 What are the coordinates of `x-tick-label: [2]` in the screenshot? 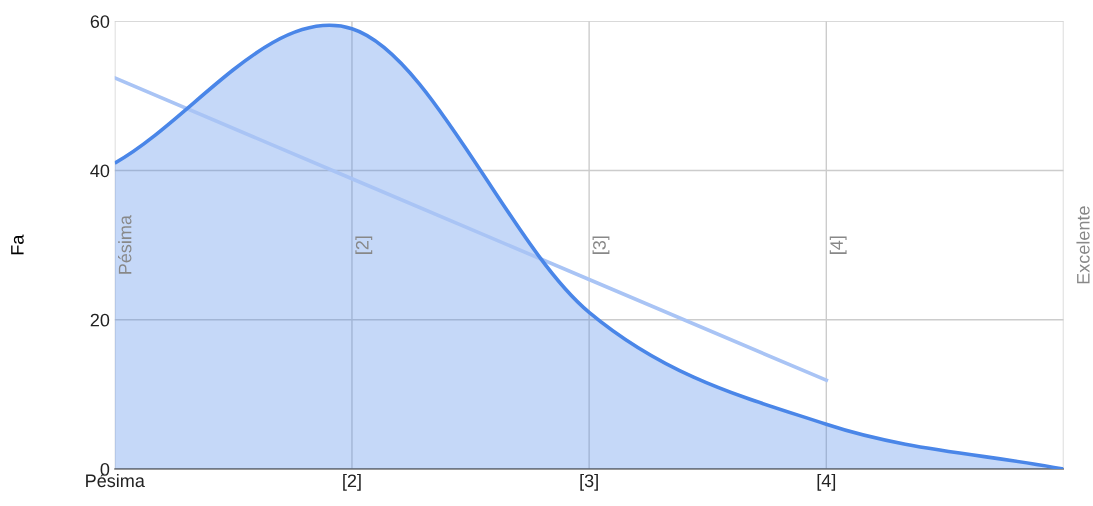 It's located at (352, 482).